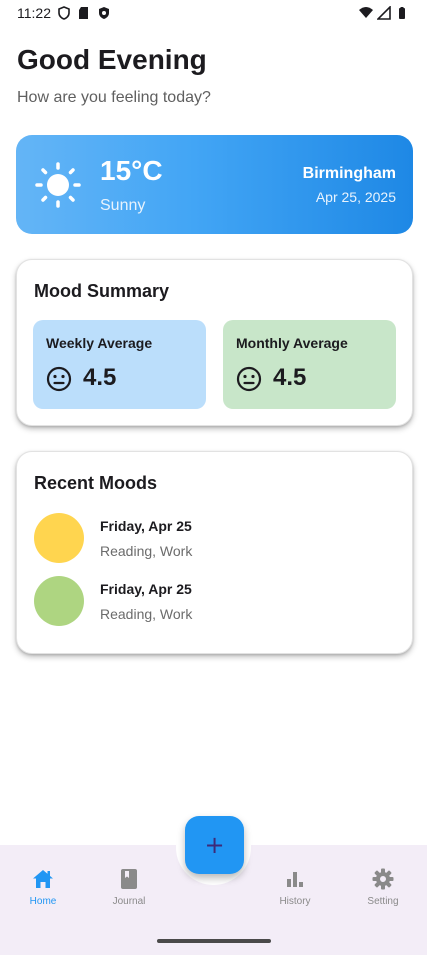 The image size is (427, 955). Describe the element at coordinates (383, 879) in the screenshot. I see `gear-icon` at that location.